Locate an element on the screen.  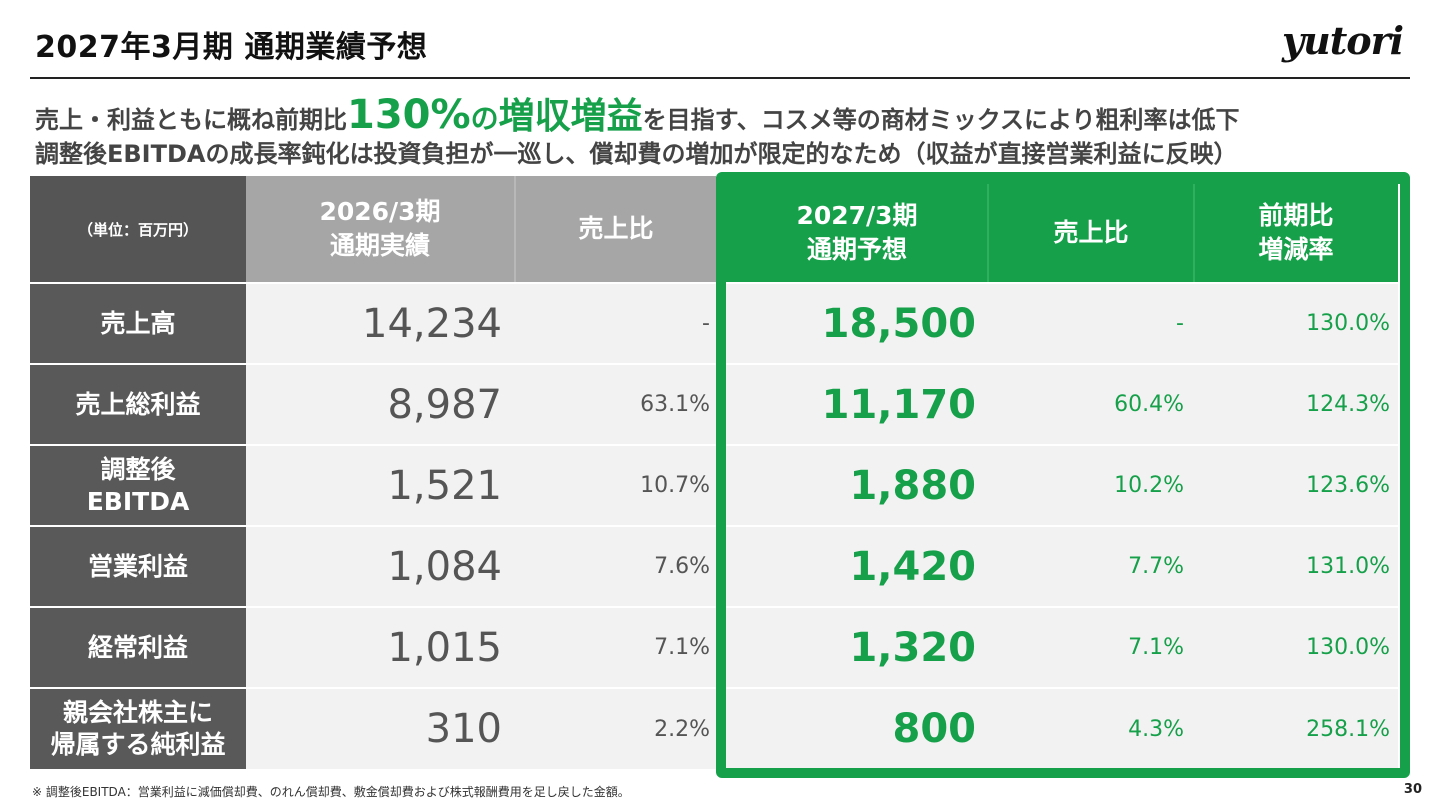
col-header-yoy: 前期比 増減率 is located at coordinates (1296, 233).